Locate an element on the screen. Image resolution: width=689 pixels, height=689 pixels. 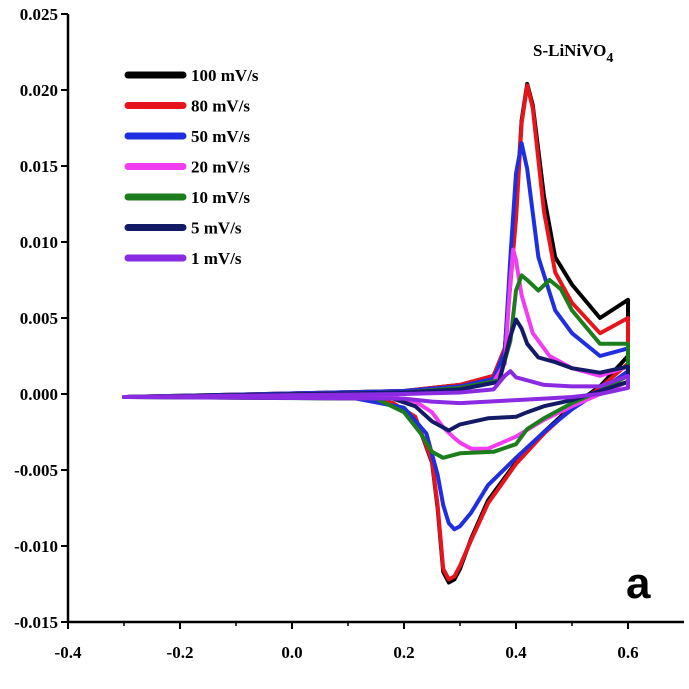
sample-label-main: S-LiNiVO is located at coordinates (569, 50).